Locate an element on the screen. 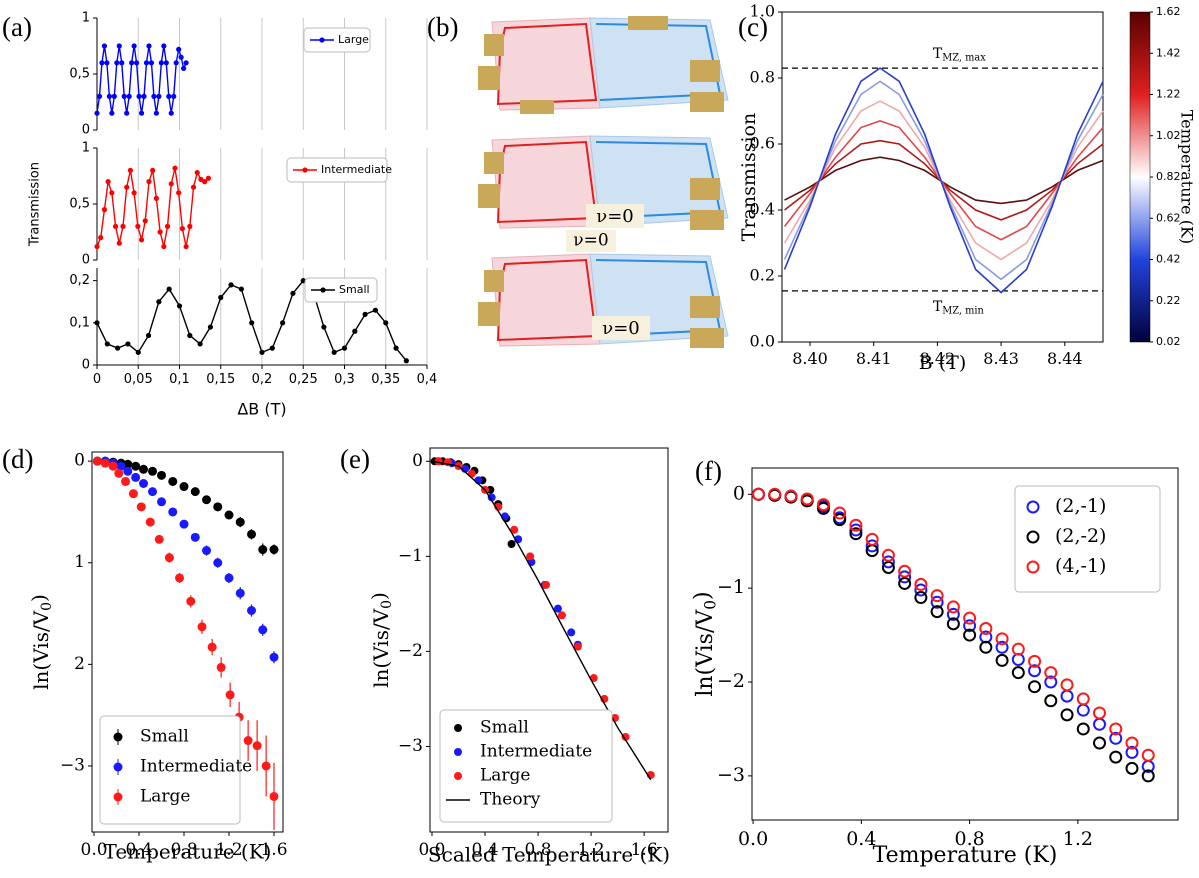 This screenshot has width=1199, height=878. legend-label: Intermediate is located at coordinates (196, 767).